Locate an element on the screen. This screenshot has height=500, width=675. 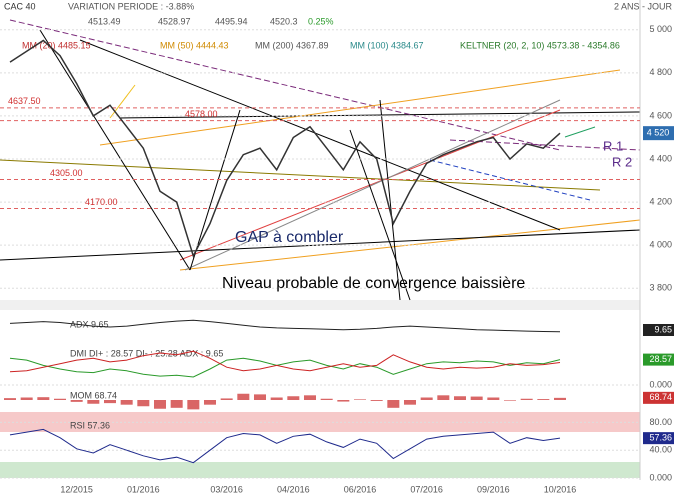
legend-entry: MM (50) 4444.43 is located at coordinates (194, 45).